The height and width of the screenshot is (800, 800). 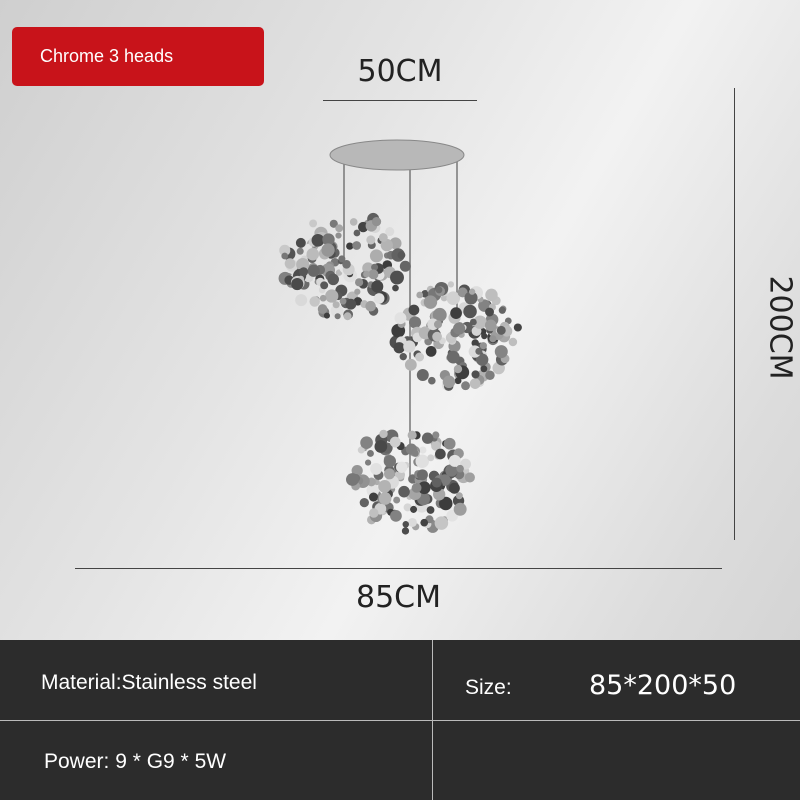 I want to click on bottom-width-line, so click(x=398, y=568).